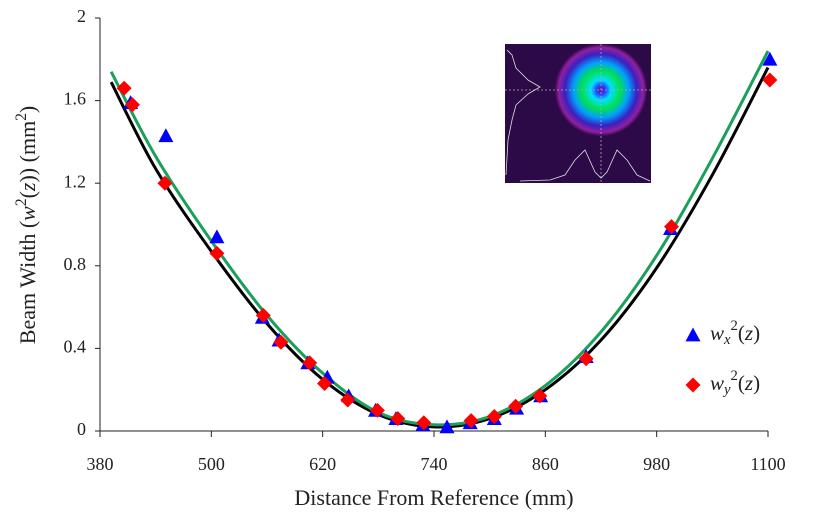  Describe the element at coordinates (75, 347) in the screenshot. I see `y-tick-label: 0.4` at that location.